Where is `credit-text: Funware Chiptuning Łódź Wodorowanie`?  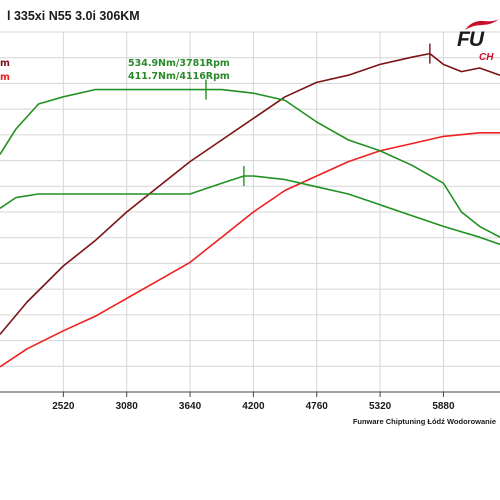 credit-text: Funware Chiptuning Łódź Wodorowanie is located at coordinates (424, 421).